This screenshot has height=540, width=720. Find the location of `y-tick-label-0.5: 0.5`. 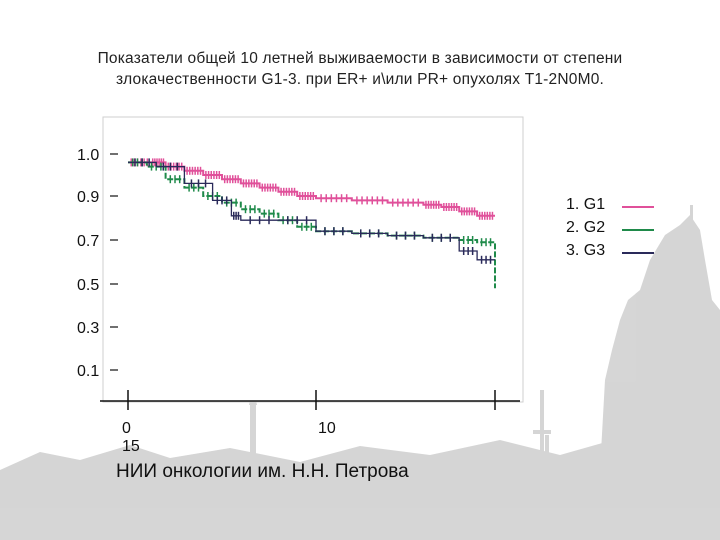

y-tick-label-0.5: 0.5 is located at coordinates (88, 285).